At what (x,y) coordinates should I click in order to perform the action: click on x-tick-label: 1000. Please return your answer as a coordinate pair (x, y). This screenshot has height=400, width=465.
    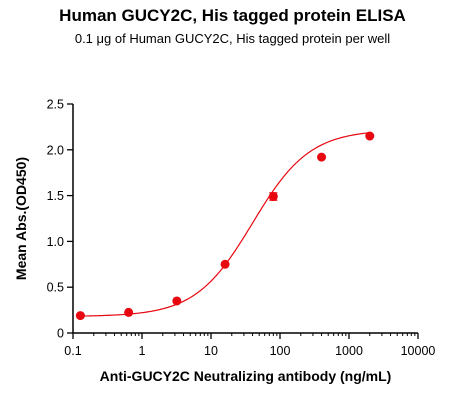
    Looking at the image, I should click on (349, 351).